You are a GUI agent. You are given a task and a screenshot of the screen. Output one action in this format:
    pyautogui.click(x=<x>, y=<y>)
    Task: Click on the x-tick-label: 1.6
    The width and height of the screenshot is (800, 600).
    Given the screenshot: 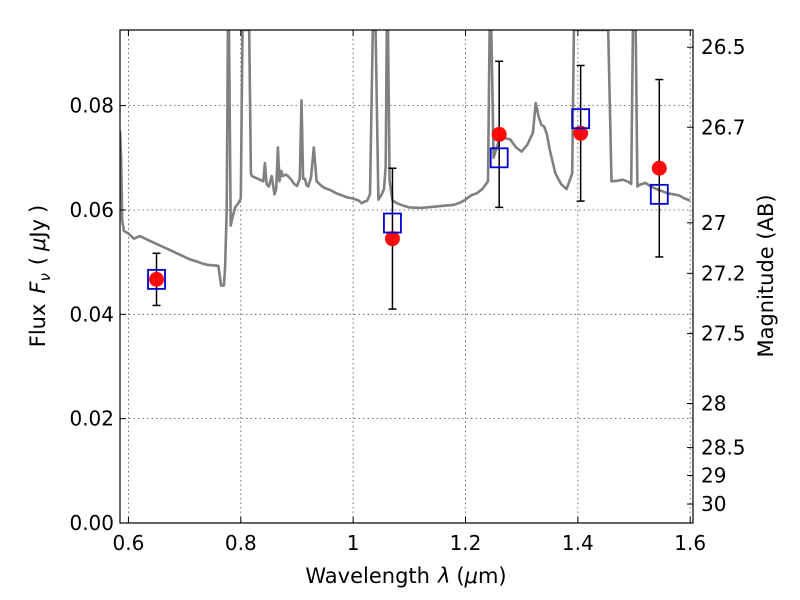 What is the action you would take?
    pyautogui.click(x=690, y=543)
    